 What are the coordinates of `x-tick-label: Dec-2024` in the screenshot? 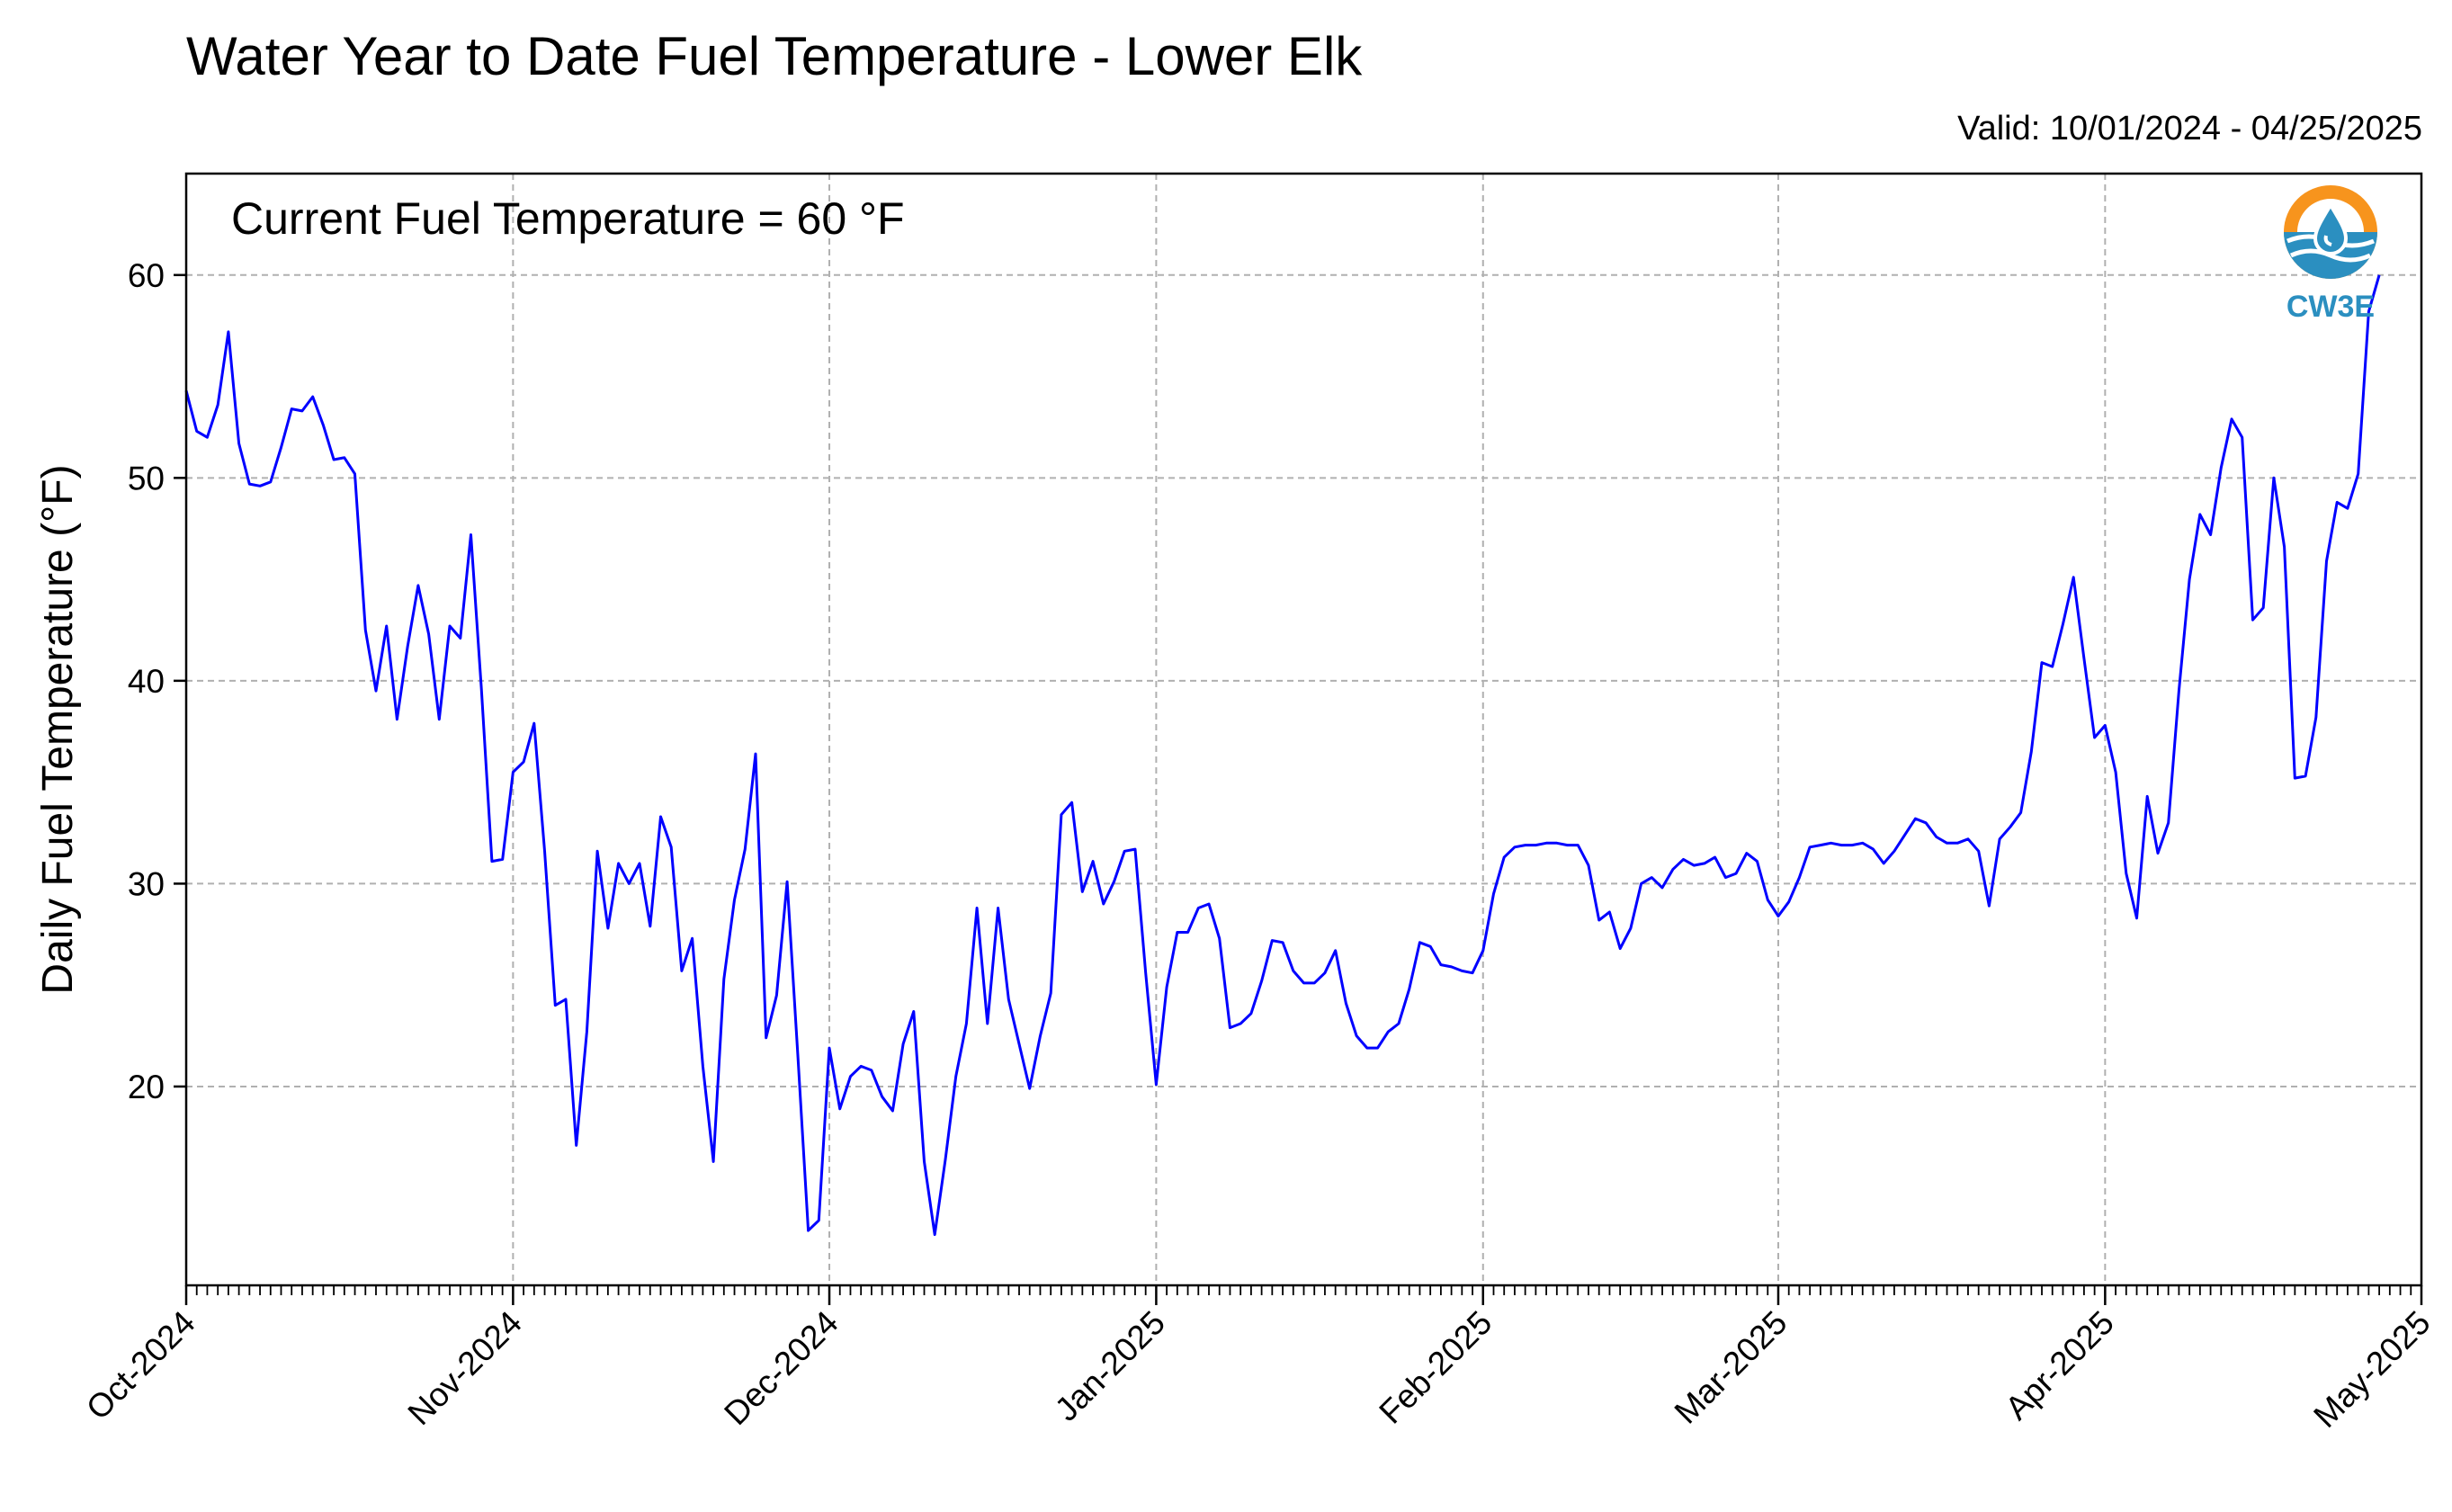 It's located at (781, 1368).